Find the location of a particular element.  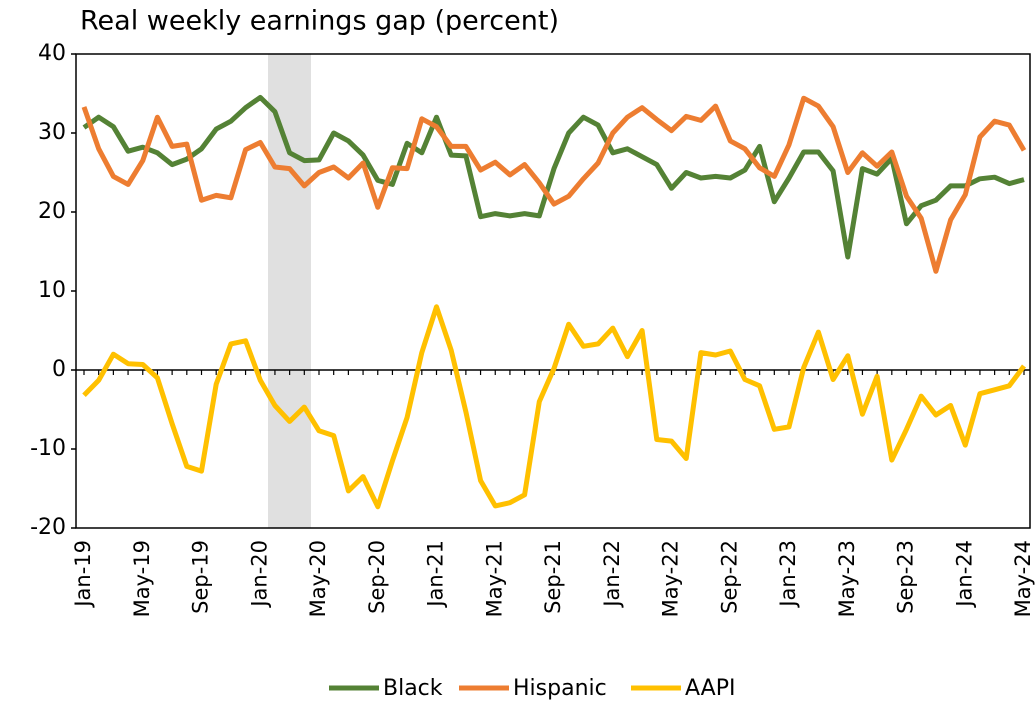

legend-label: AAPI is located at coordinates (710, 688).